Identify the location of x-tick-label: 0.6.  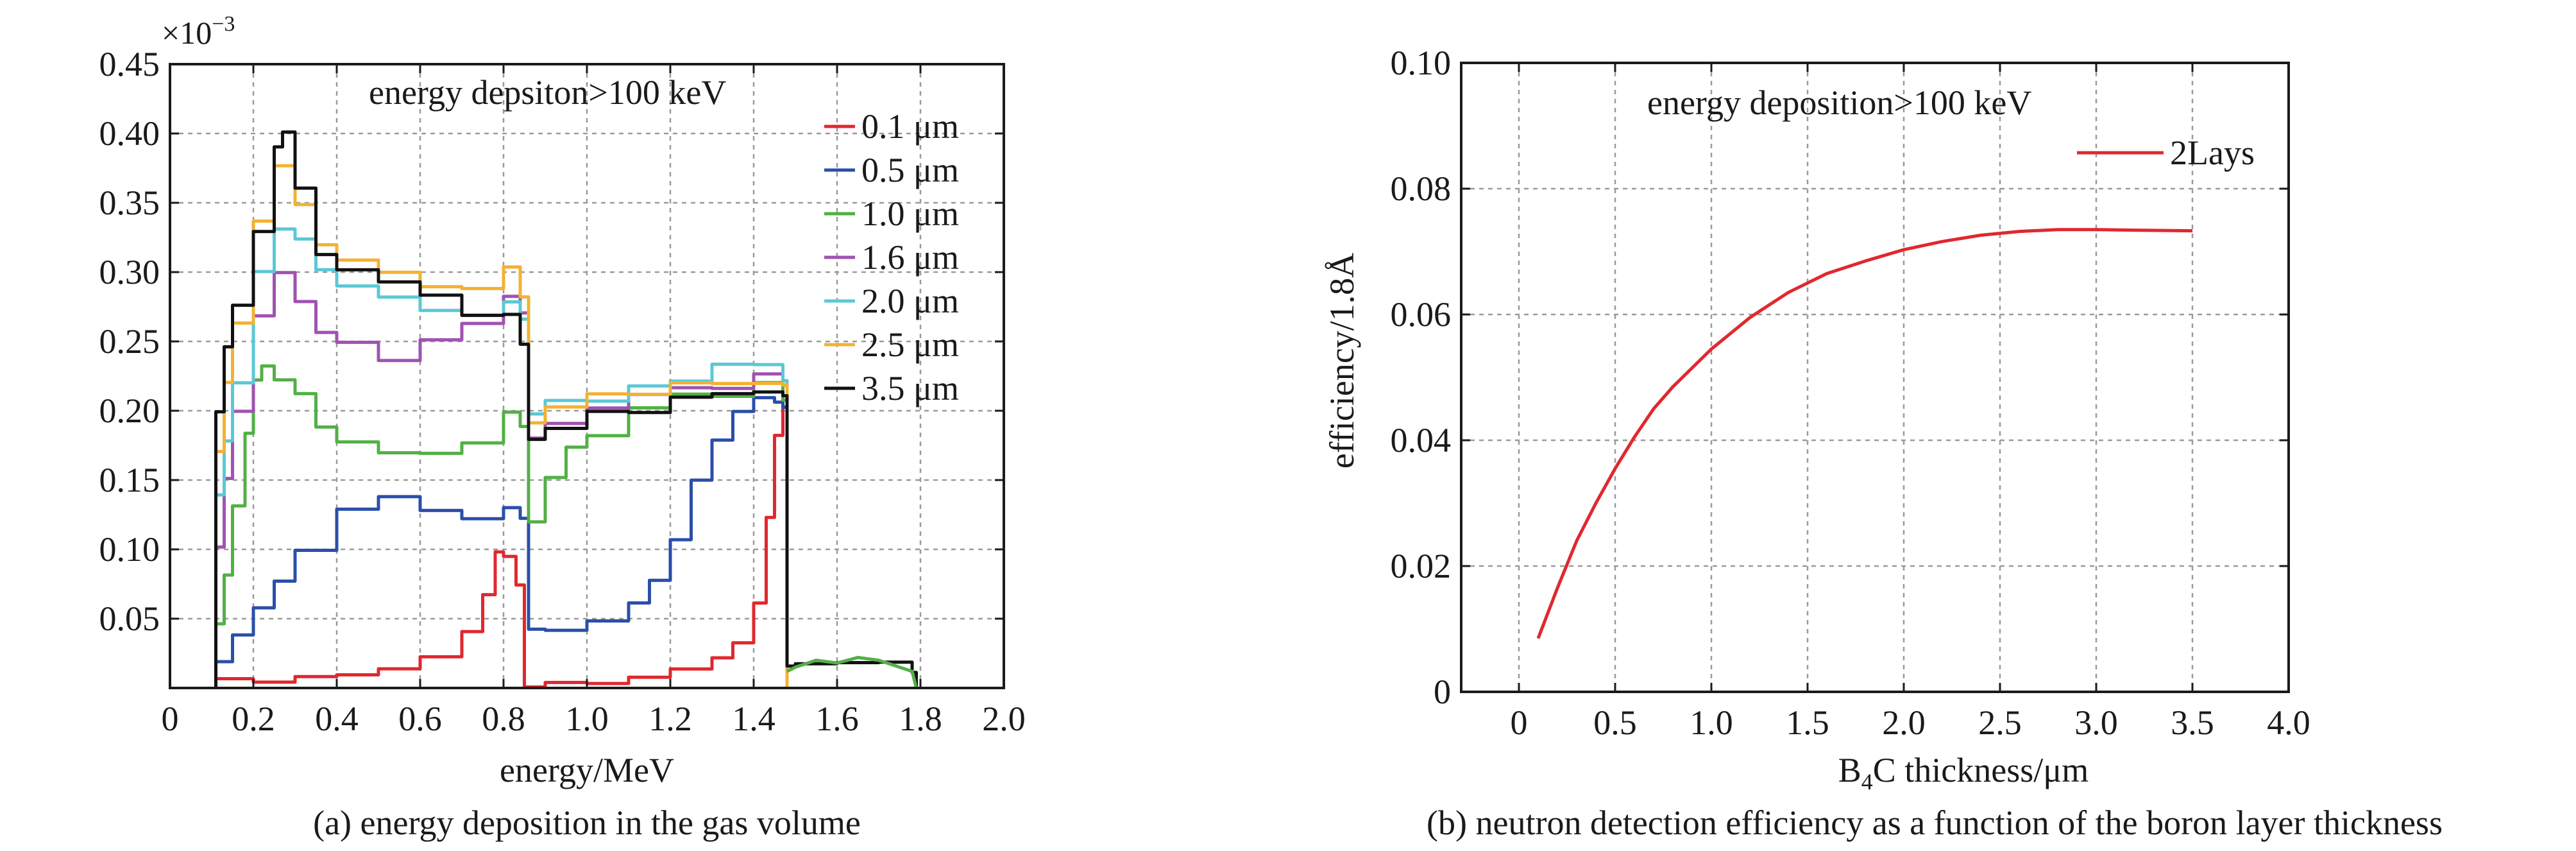
(420, 719).